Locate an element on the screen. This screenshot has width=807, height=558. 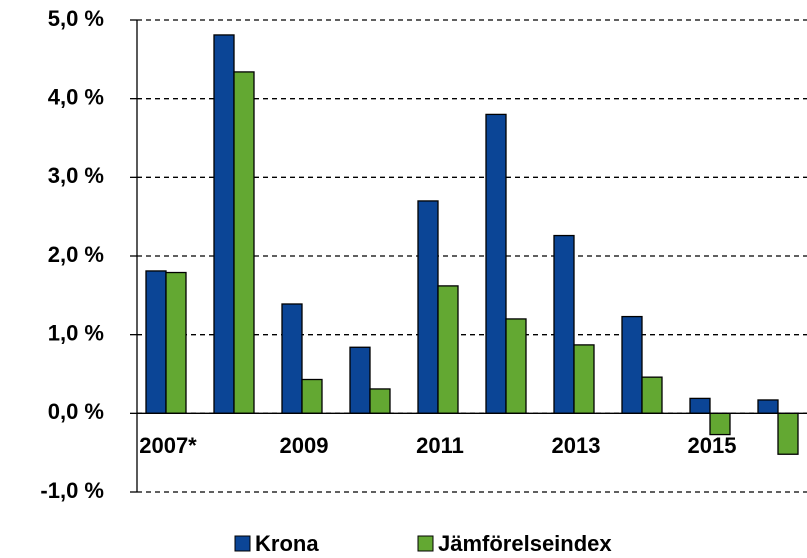
x-tick-label: 2007* is located at coordinates (168, 445).